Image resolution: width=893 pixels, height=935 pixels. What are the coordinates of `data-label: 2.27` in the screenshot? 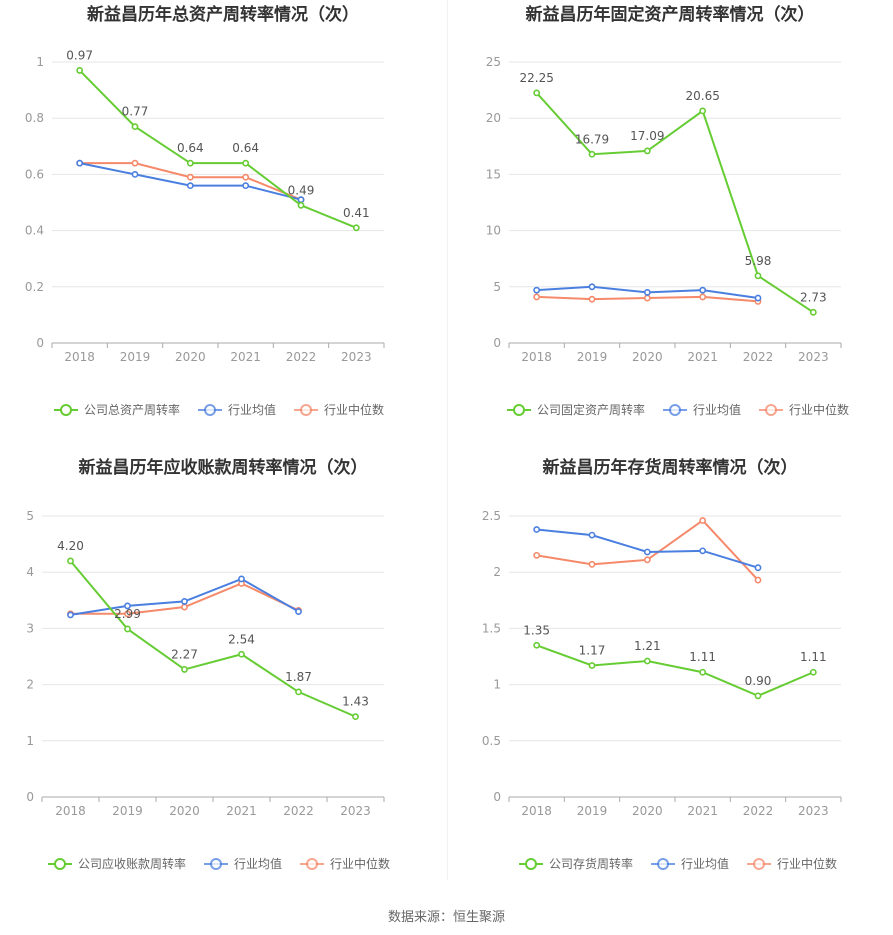 It's located at (184, 654).